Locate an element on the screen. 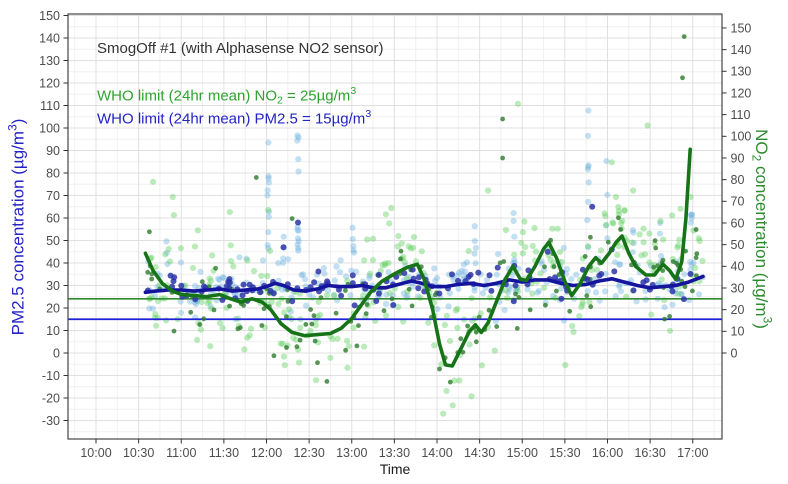  svg-text: 10:00 is located at coordinates (95, 453).